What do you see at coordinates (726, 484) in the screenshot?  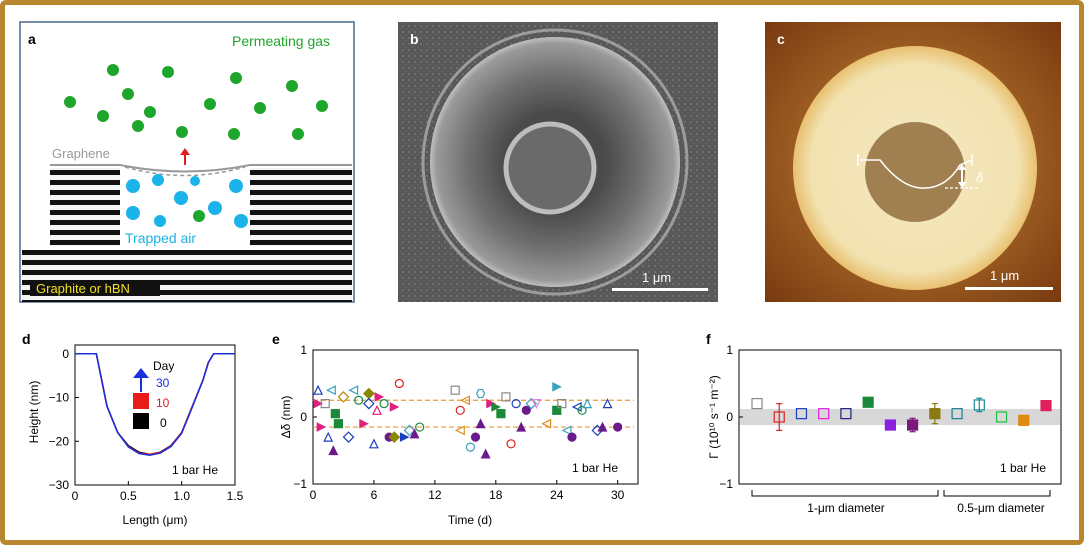 I see `y-tick-label: −1` at bounding box center [726, 484].